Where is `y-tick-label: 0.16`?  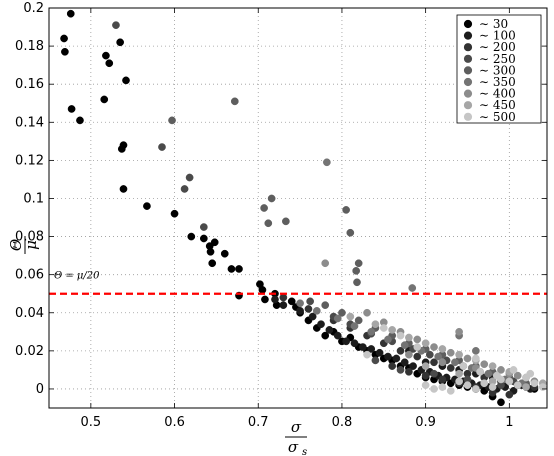 y-tick-label: 0.16 is located at coordinates (29, 84).